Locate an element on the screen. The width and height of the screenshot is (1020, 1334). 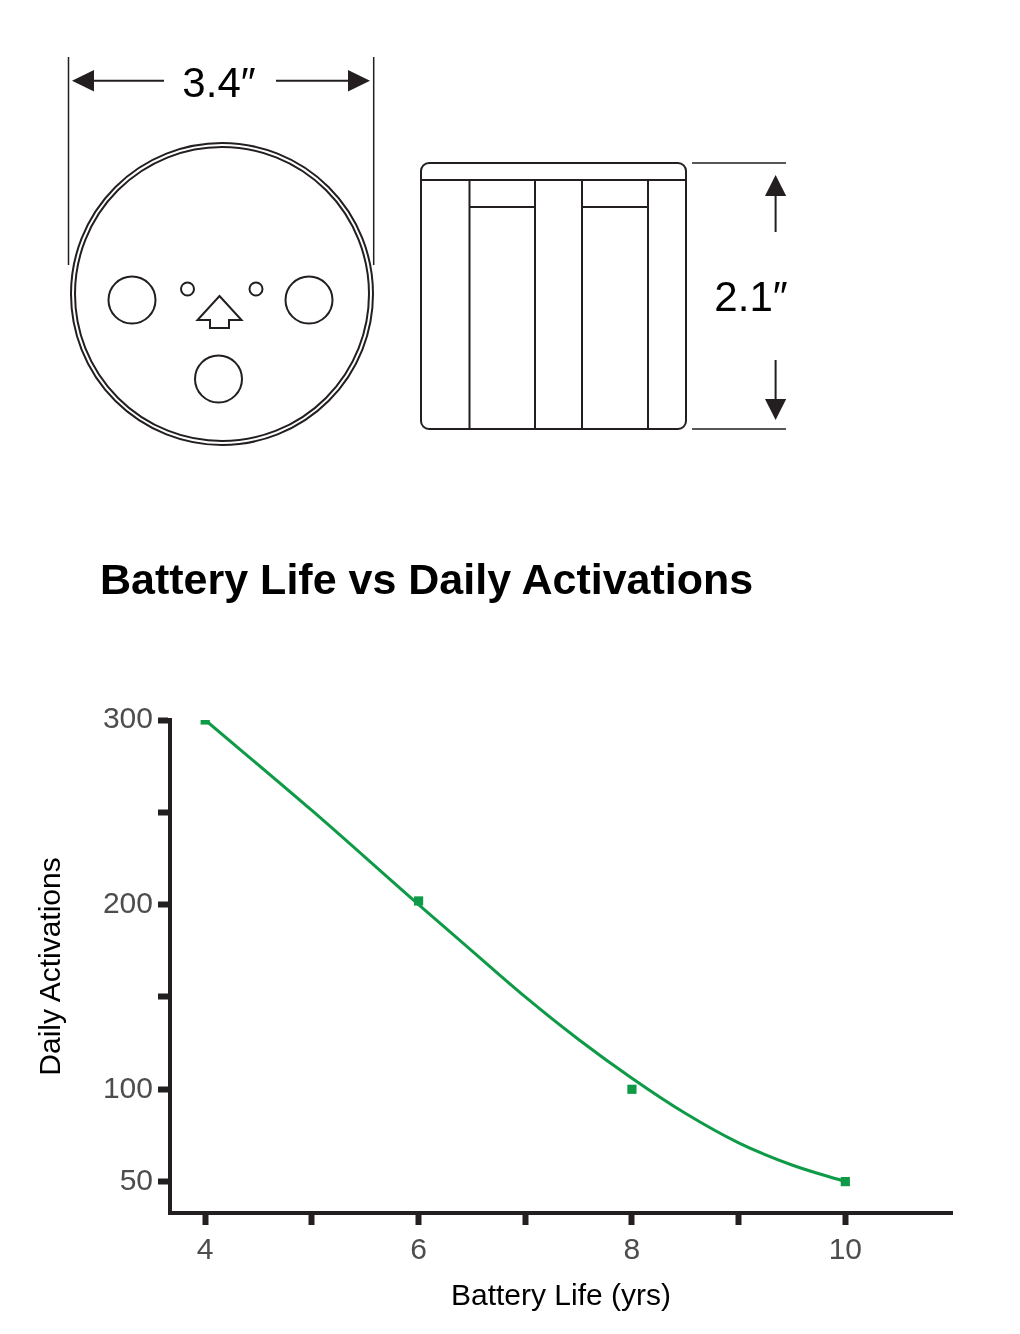
x-tick-label: 6 is located at coordinates (418, 1249).